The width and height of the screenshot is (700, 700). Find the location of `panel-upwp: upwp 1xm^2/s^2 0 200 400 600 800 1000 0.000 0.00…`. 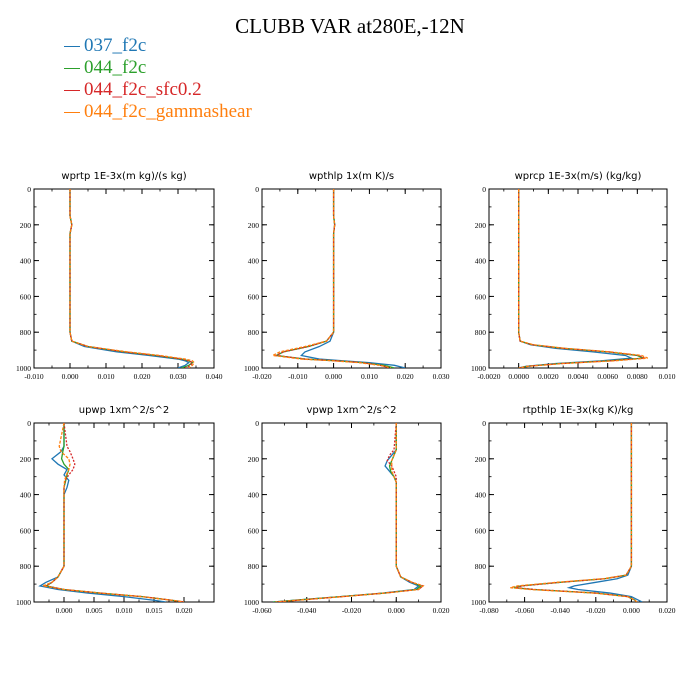

panel-upwp: upwp 1xm^2/s^2 0 200 400 600 800 1000 0.000 0.00… is located at coordinates (115, 510).